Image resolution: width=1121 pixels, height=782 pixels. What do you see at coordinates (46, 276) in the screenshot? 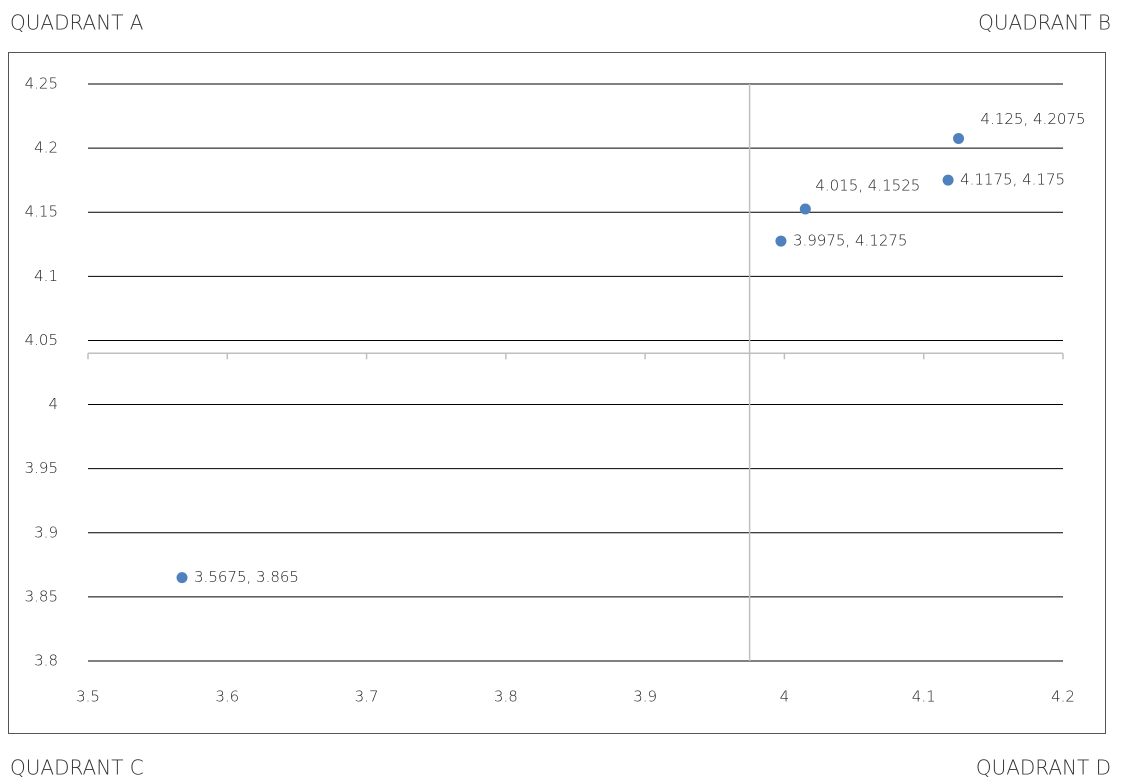
I see `y-tick-label: 4.1` at bounding box center [46, 276].